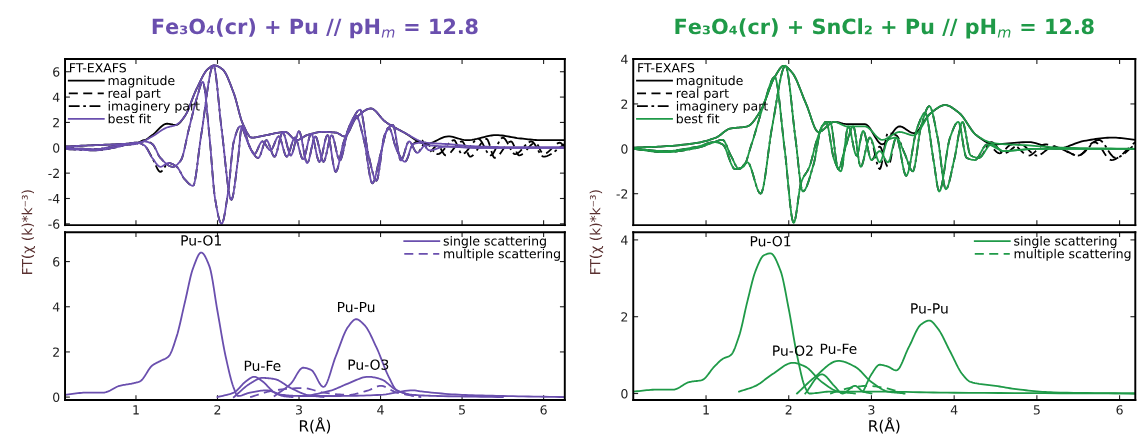  I want to click on chart-title: Fe₃O₄(cr) + SnCl₂ + Pu // pH$_{m}$ = 12.8, so click(884, 28).